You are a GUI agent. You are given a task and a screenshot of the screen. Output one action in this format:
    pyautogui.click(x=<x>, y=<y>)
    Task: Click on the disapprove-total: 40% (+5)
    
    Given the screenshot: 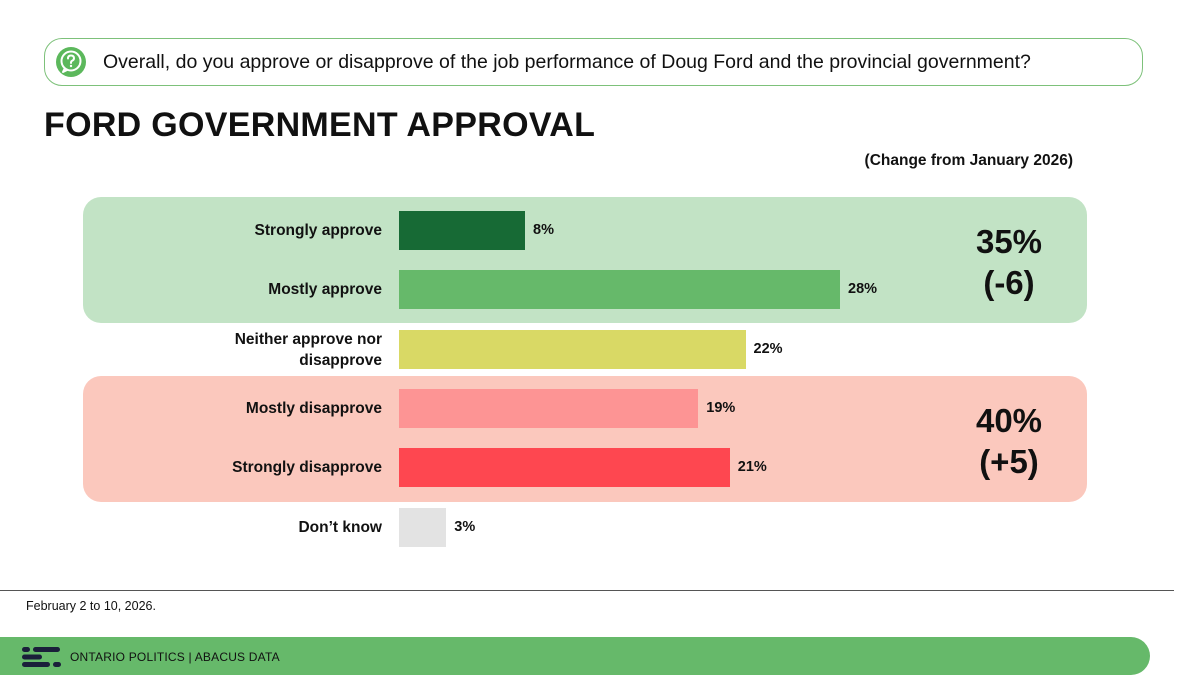 What is the action you would take?
    pyautogui.click(x=1009, y=441)
    